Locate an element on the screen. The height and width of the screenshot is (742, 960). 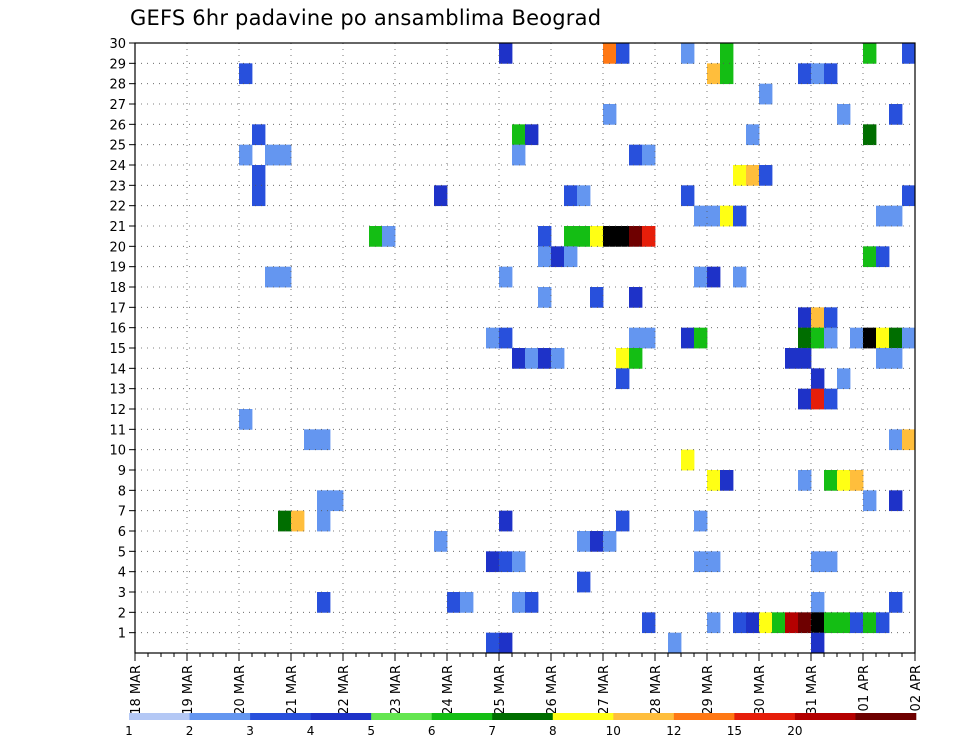
y-tick-label: 24 is located at coordinates (117, 166).